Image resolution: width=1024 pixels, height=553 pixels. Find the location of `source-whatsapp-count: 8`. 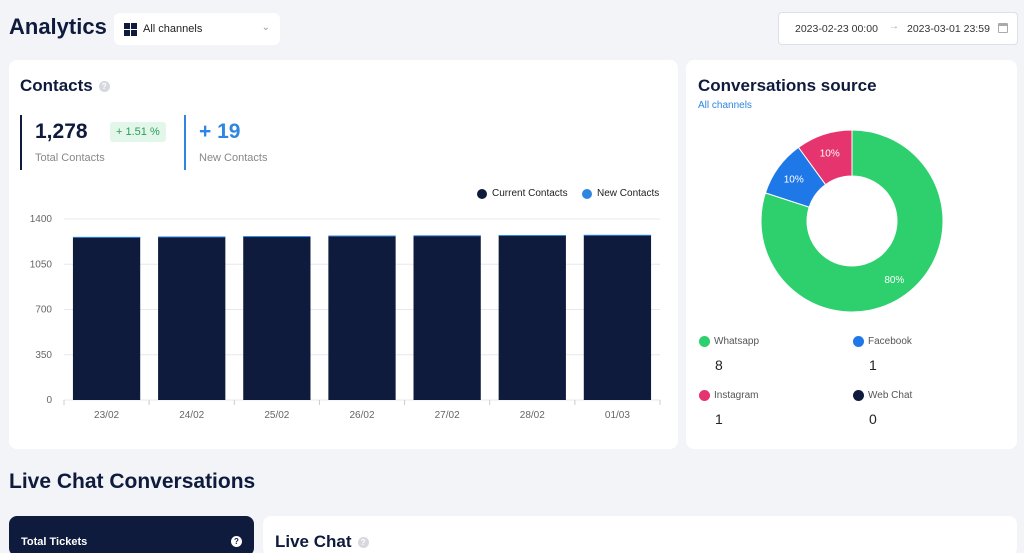

source-whatsapp-count: 8 is located at coordinates (719, 365).